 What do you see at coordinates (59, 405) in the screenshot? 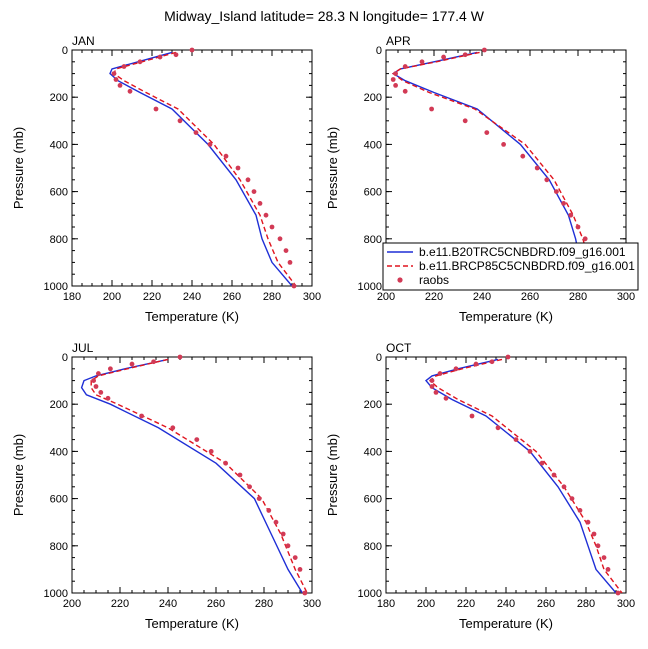
I see `y-tick-label: 200` at bounding box center [59, 405].